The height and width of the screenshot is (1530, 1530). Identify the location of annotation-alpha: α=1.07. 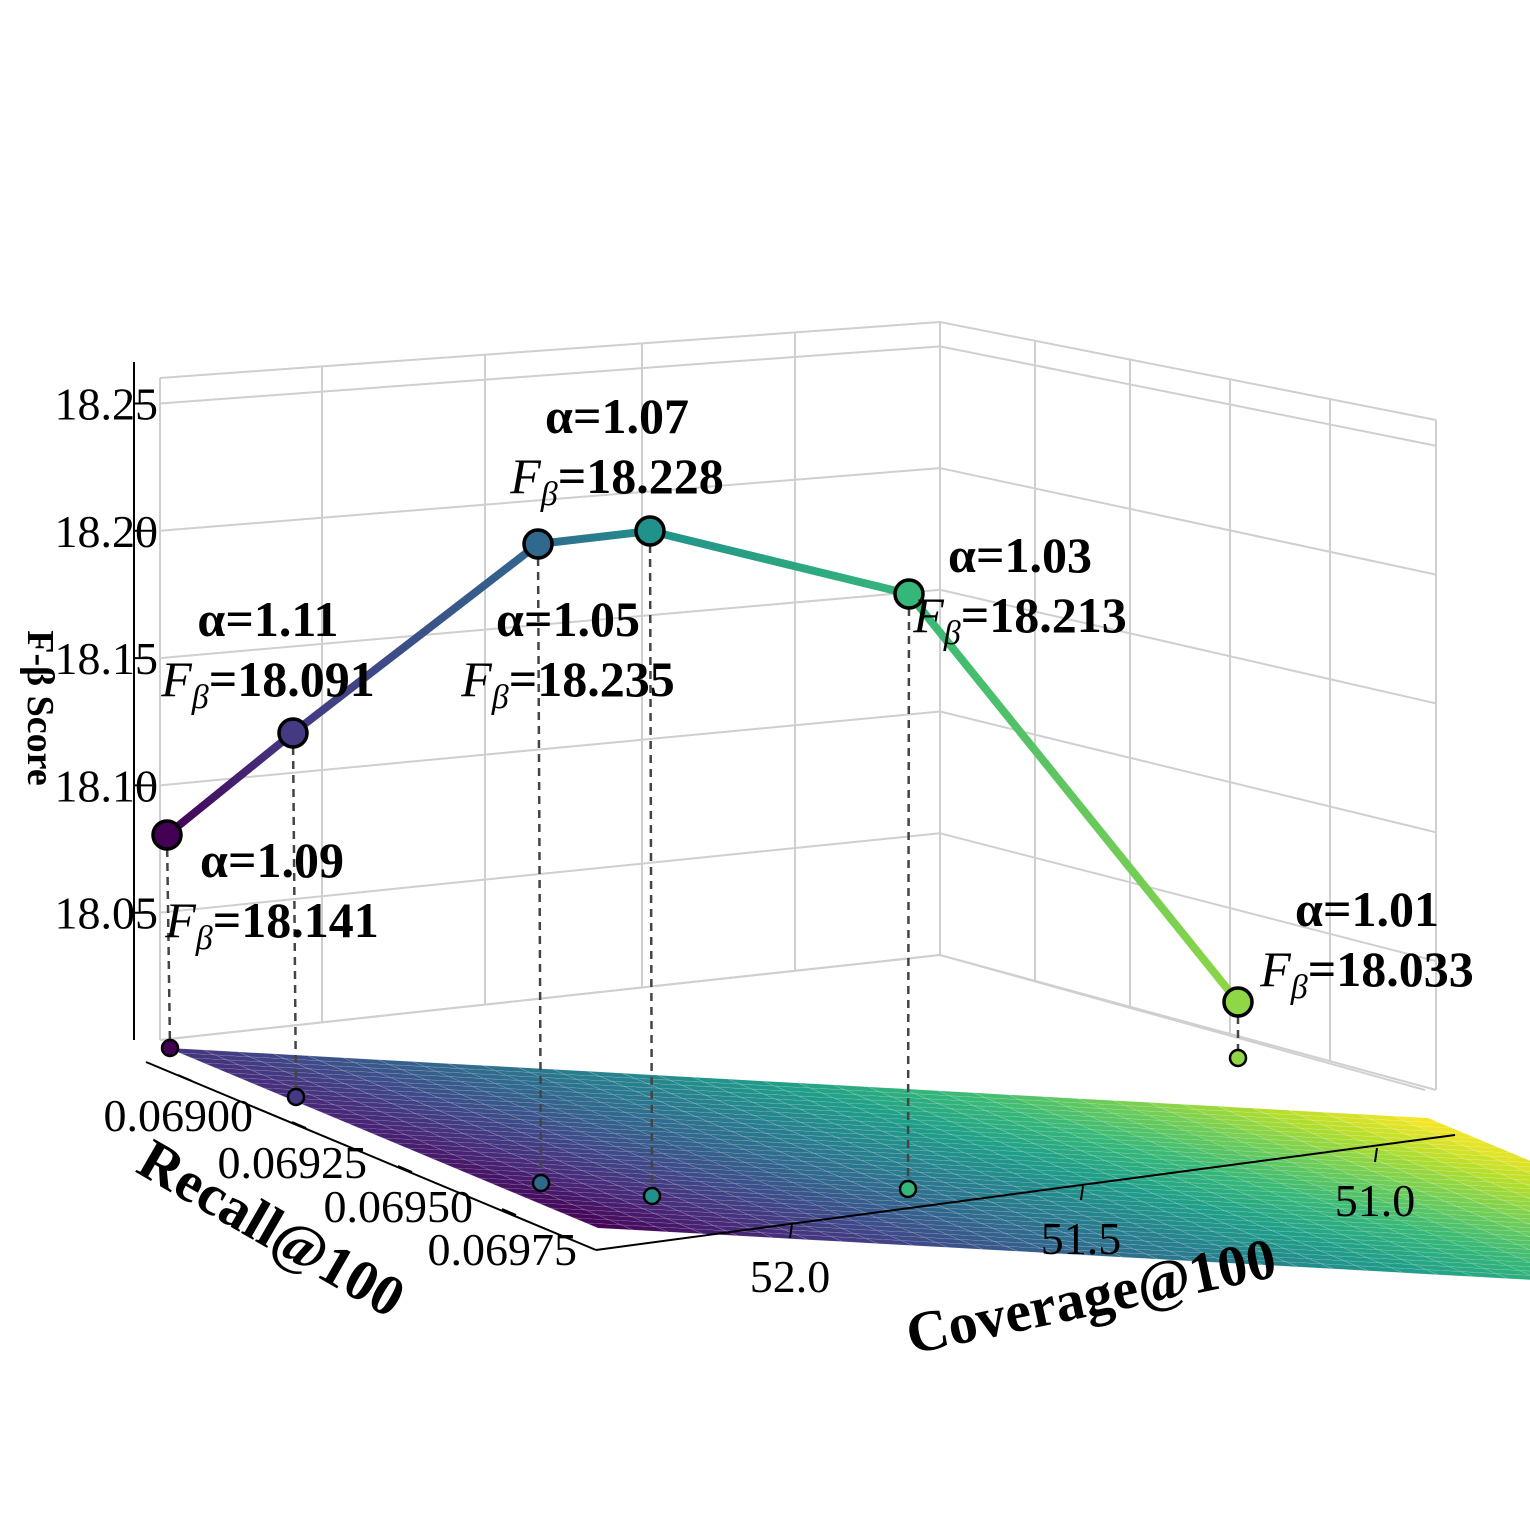
(617, 416).